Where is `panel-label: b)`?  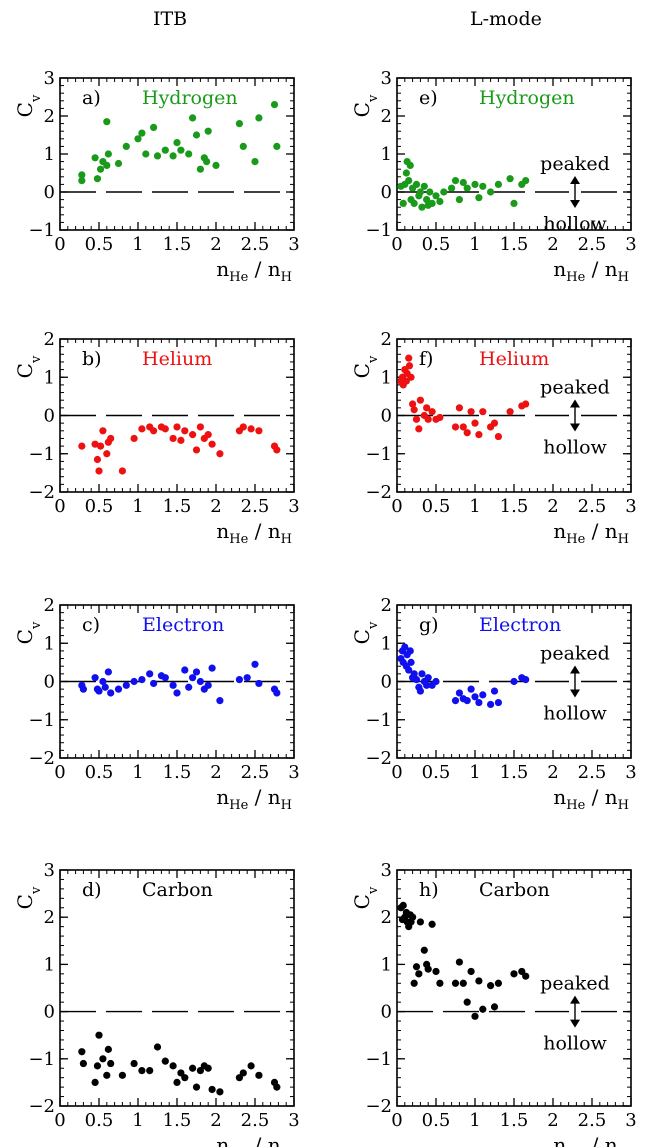 panel-label: b) is located at coordinates (92, 359).